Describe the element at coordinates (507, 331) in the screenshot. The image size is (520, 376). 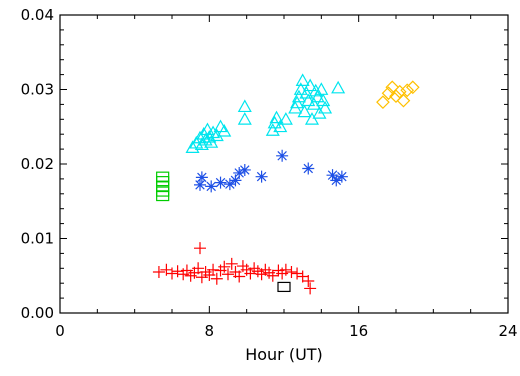
I see `x-tick-label: 24` at that location.